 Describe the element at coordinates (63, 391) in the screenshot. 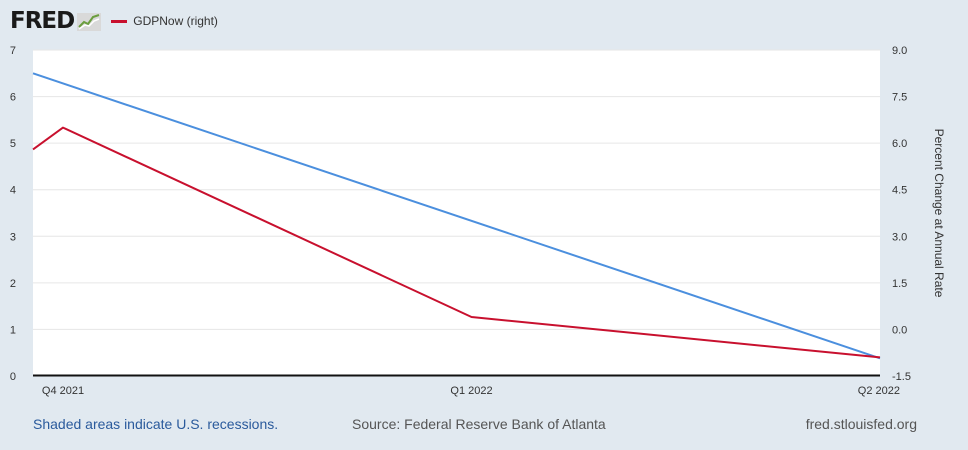

I see `x-tick-label: Q4 2021` at that location.